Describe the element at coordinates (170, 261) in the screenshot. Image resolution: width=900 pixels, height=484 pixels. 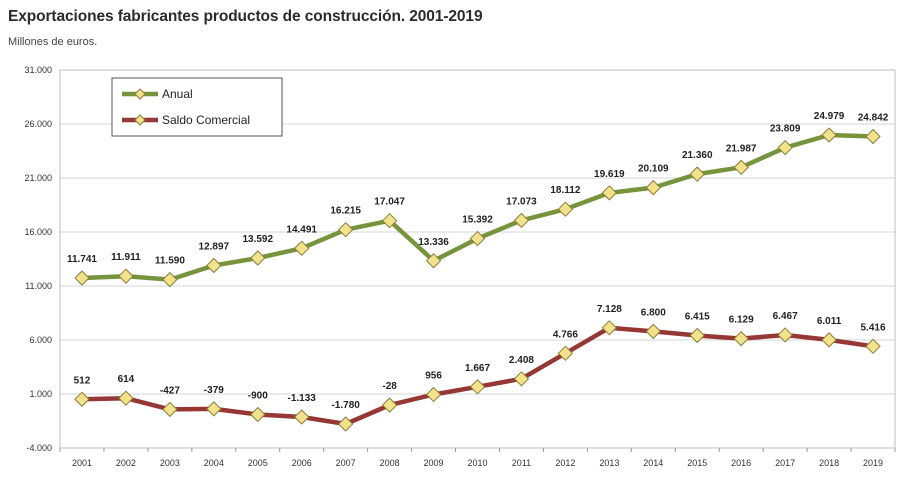
I see `data-label: 11.590` at that location.